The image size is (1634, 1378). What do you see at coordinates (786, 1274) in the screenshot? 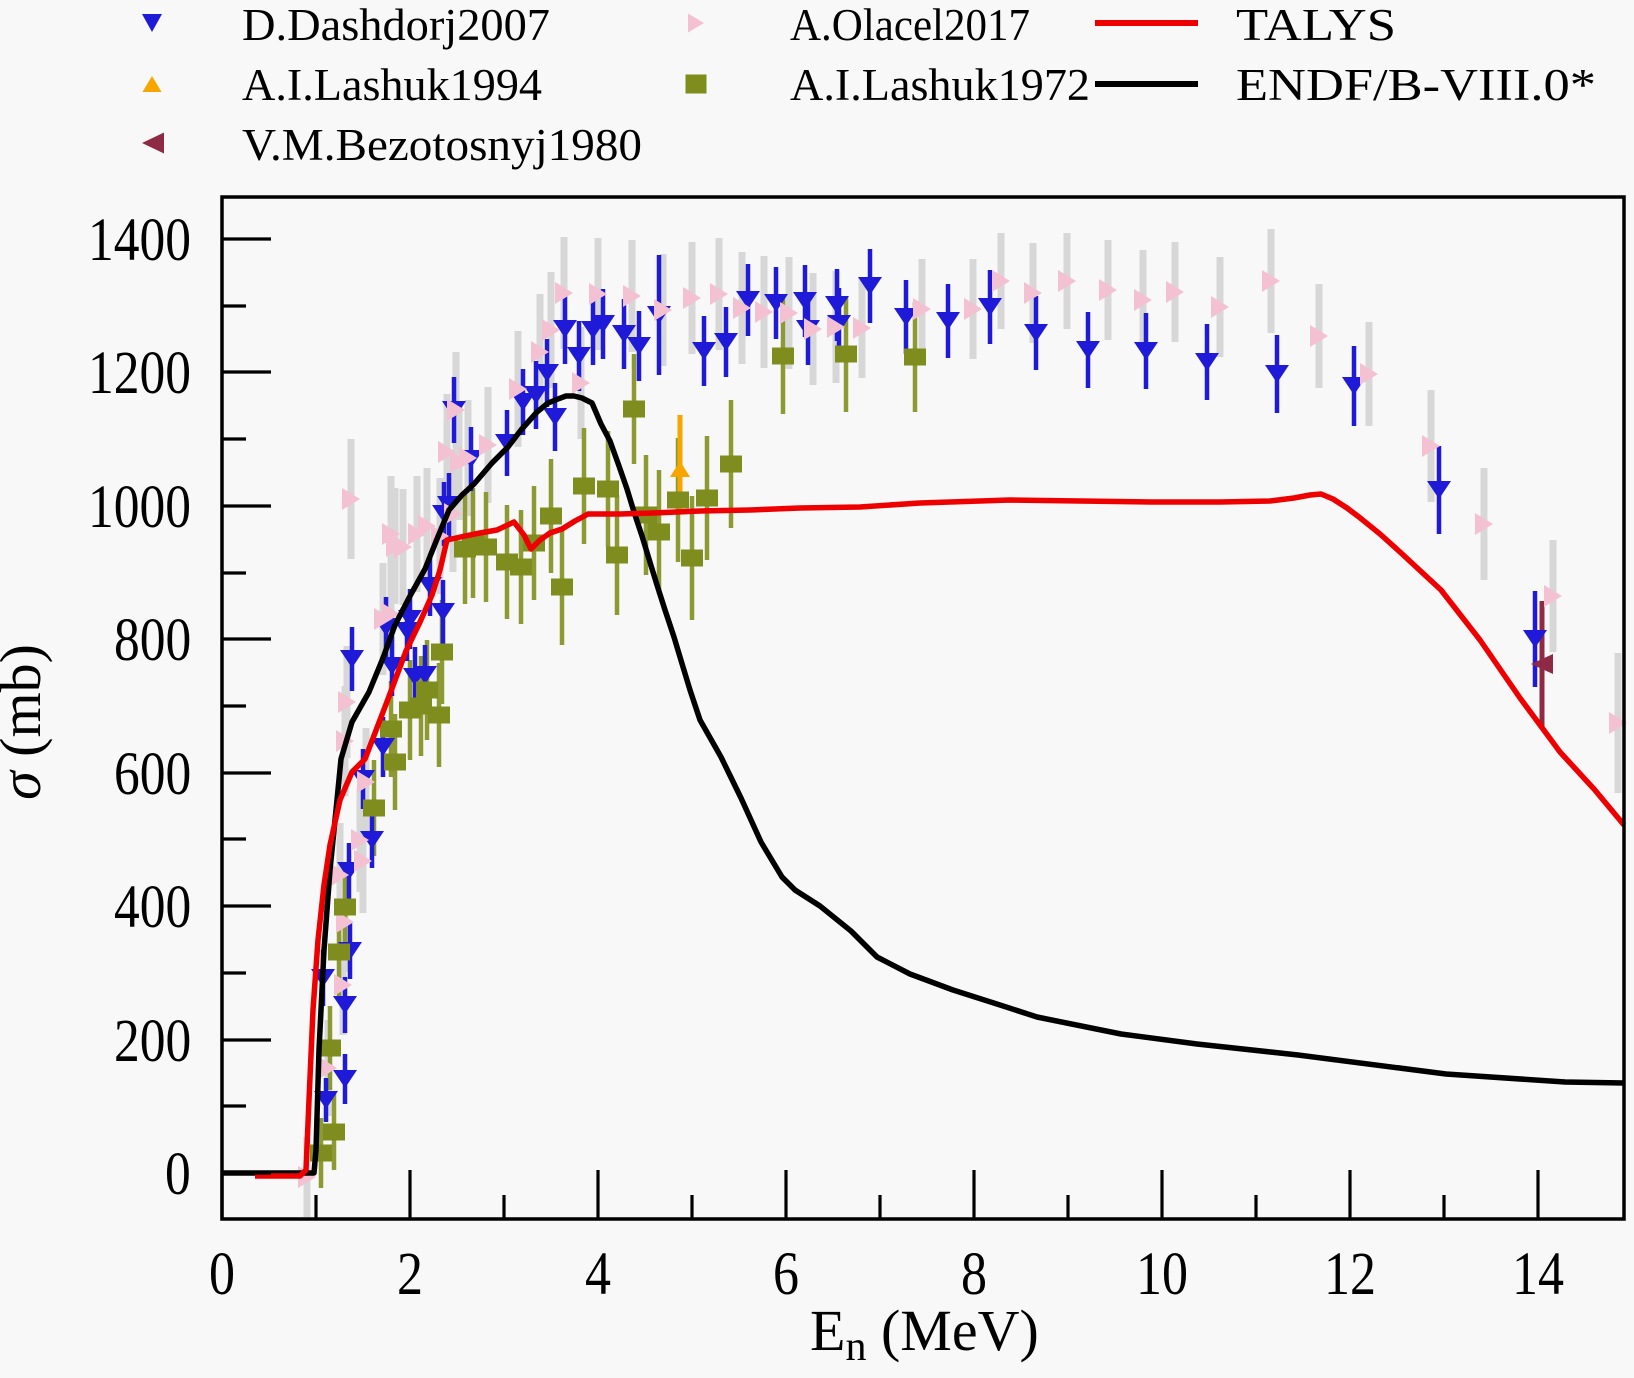
I see `svg-text: 6` at bounding box center [786, 1274].